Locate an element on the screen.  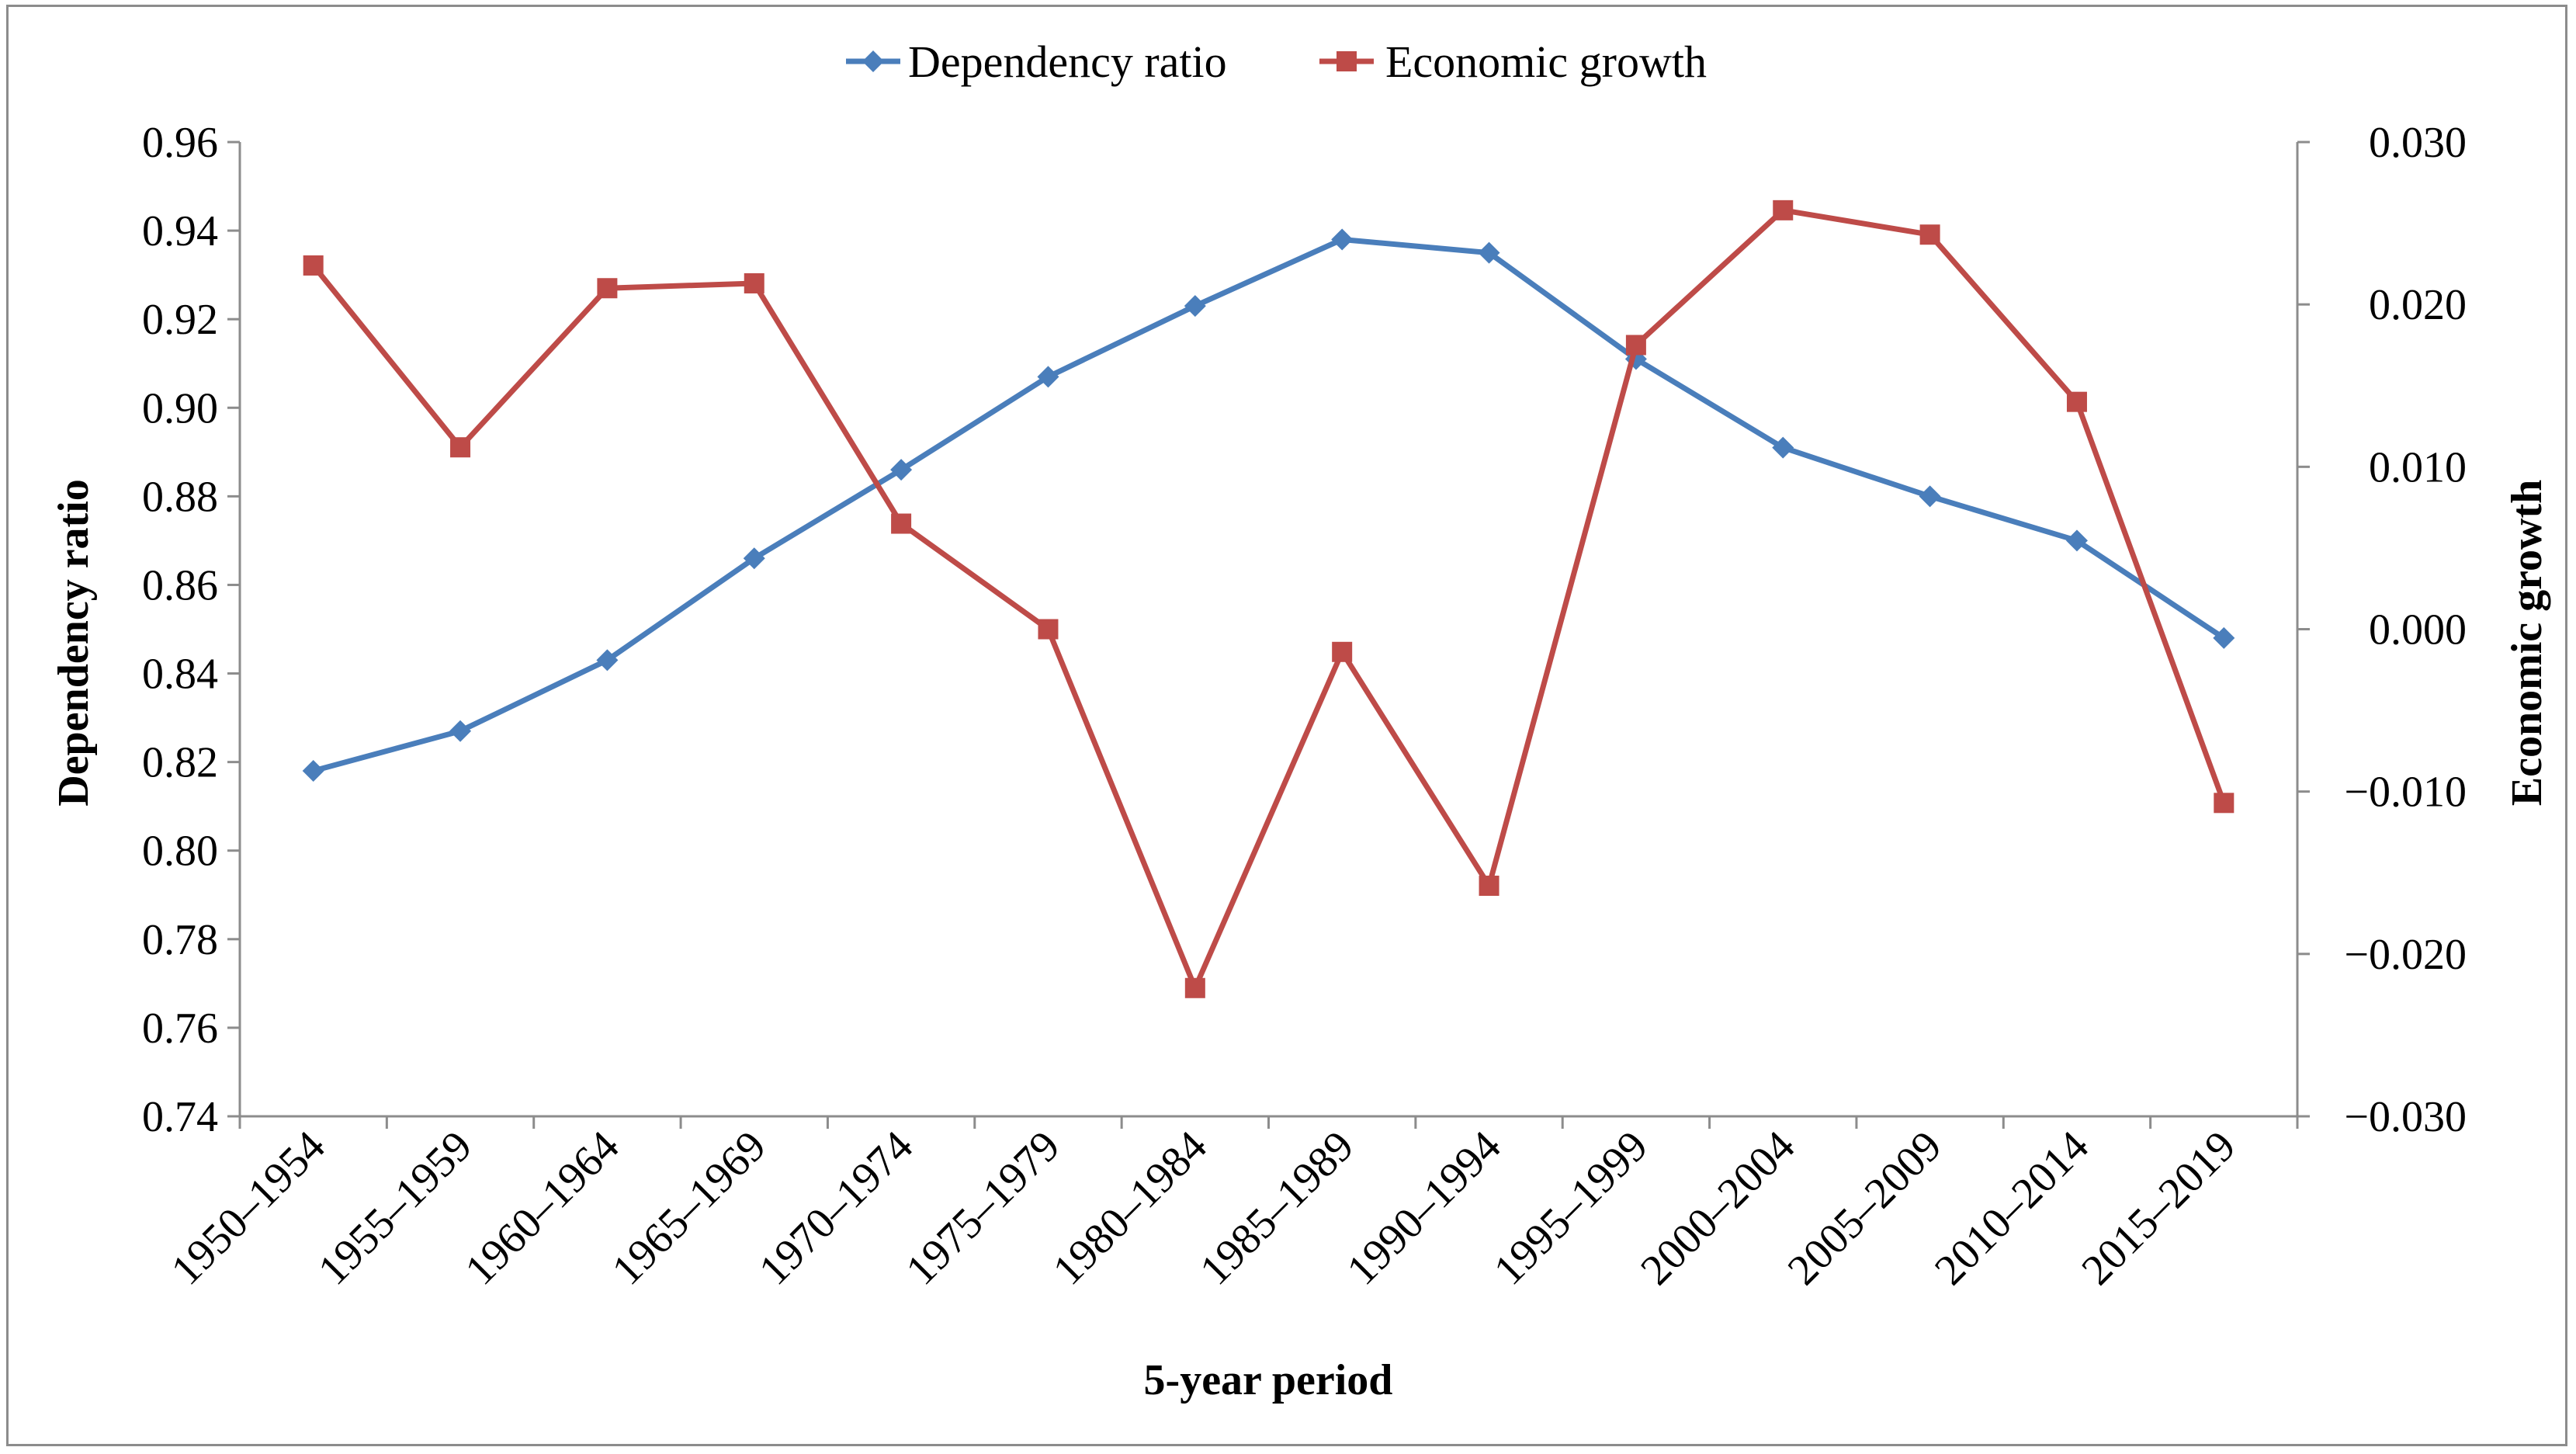
x-tick-label: 1965–1969 is located at coordinates (689, 1208).